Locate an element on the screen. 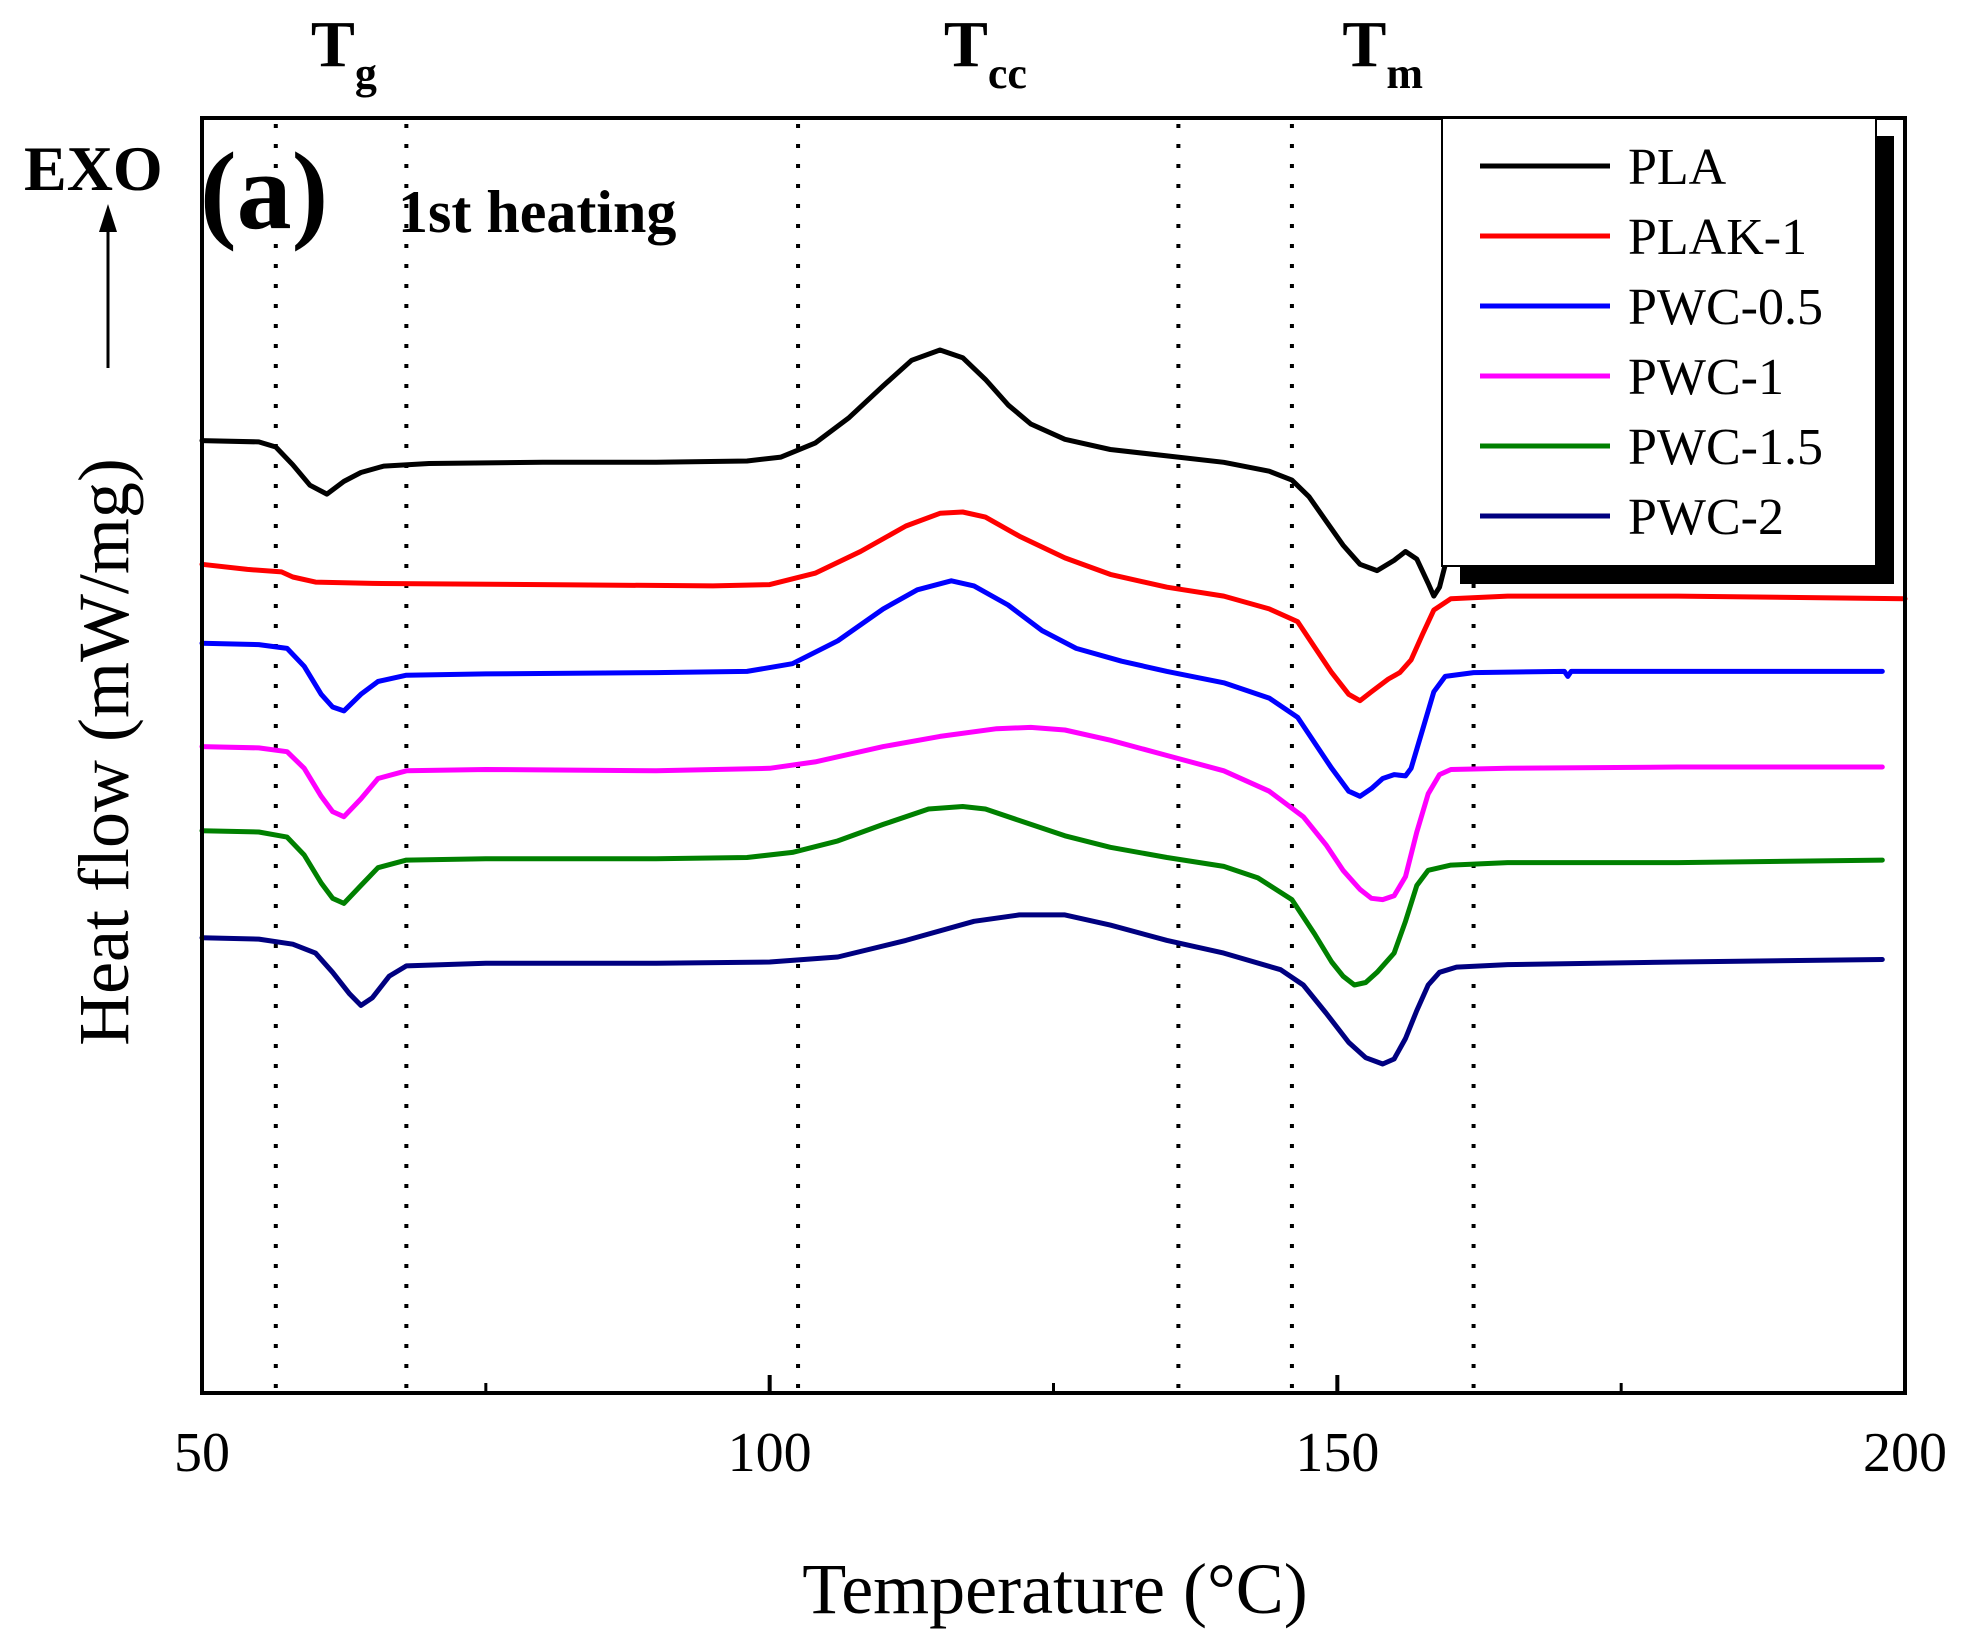 This screenshot has width=1973, height=1652. x-axis-ticks: 50 100 150 200 is located at coordinates (1060, 1429).